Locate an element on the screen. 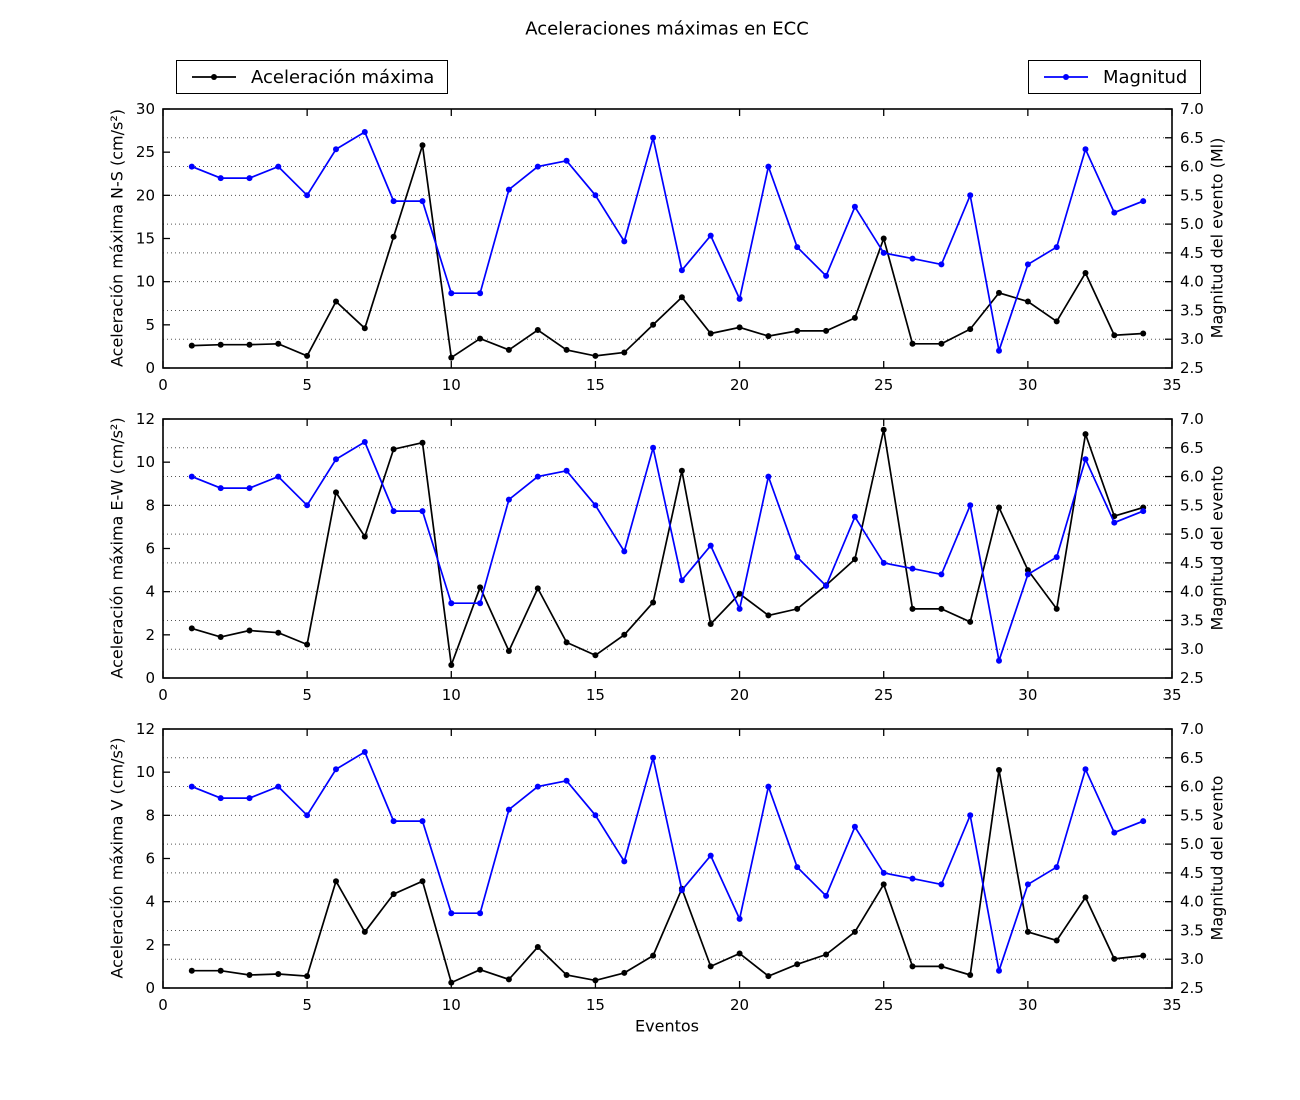 This screenshot has width=1300, height=1100. x-tick-label: 35 is located at coordinates (1171, 1005).